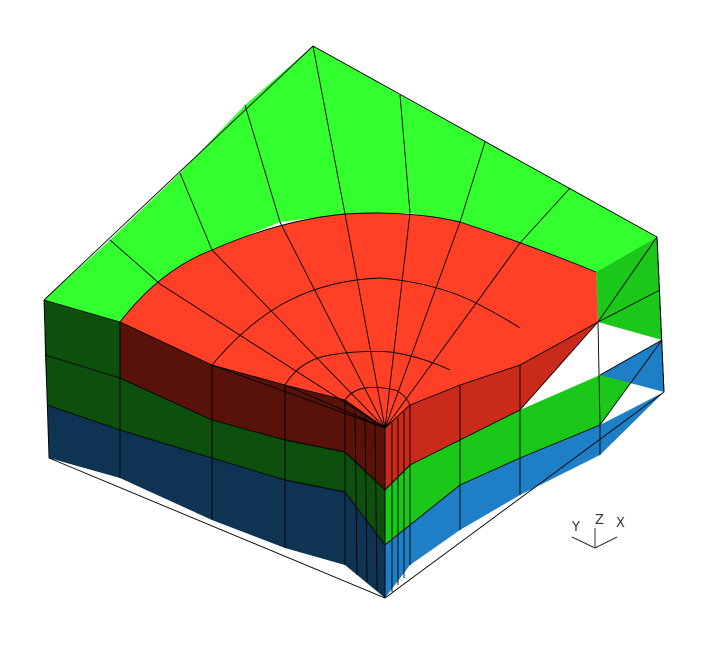 The image size is (715, 647). What do you see at coordinates (82, 339) in the screenshot?
I see `left-top-layer-green` at bounding box center [82, 339].